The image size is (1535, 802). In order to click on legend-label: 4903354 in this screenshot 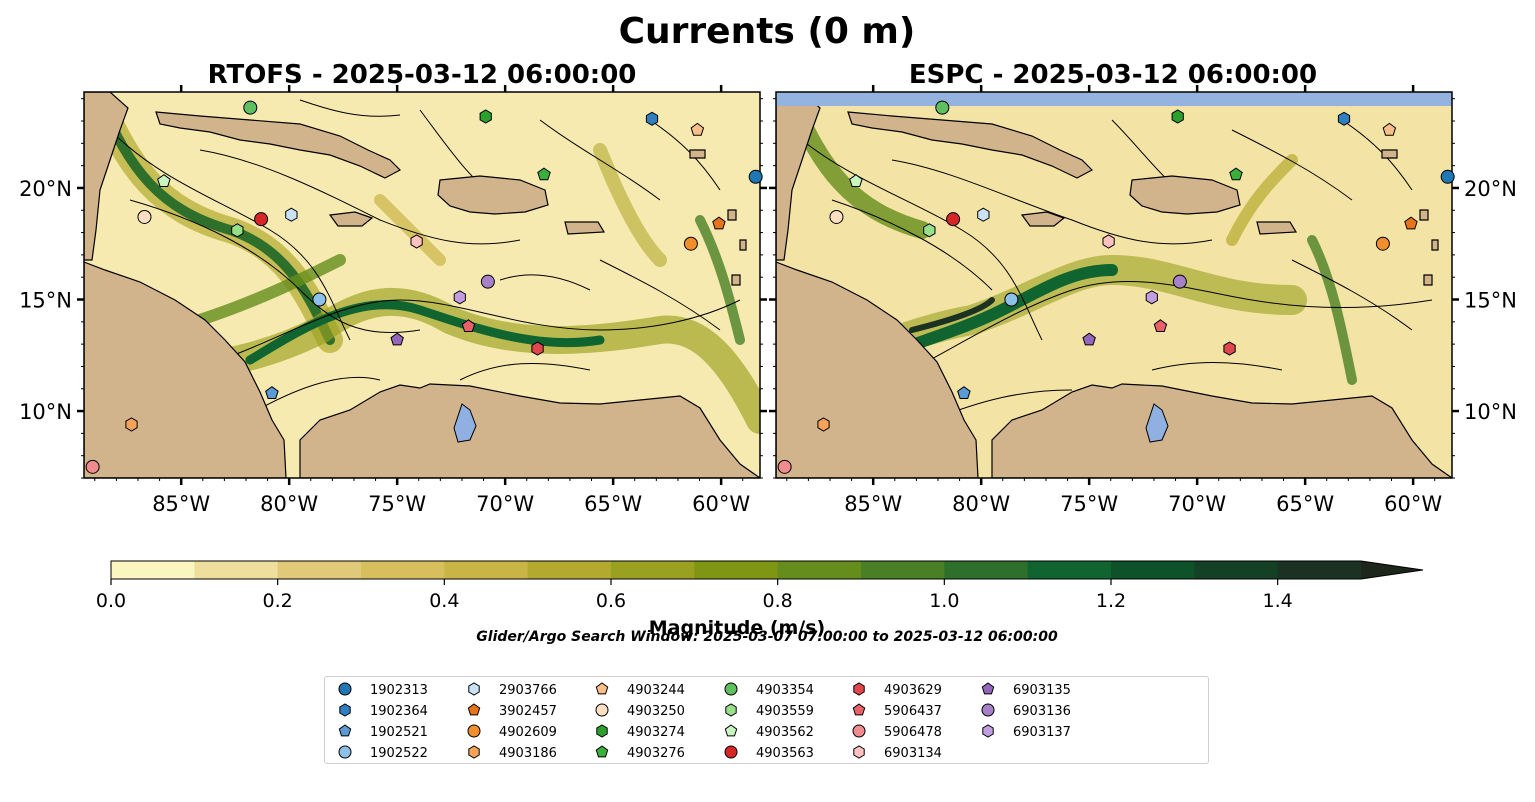, I will do `click(785, 690)`.